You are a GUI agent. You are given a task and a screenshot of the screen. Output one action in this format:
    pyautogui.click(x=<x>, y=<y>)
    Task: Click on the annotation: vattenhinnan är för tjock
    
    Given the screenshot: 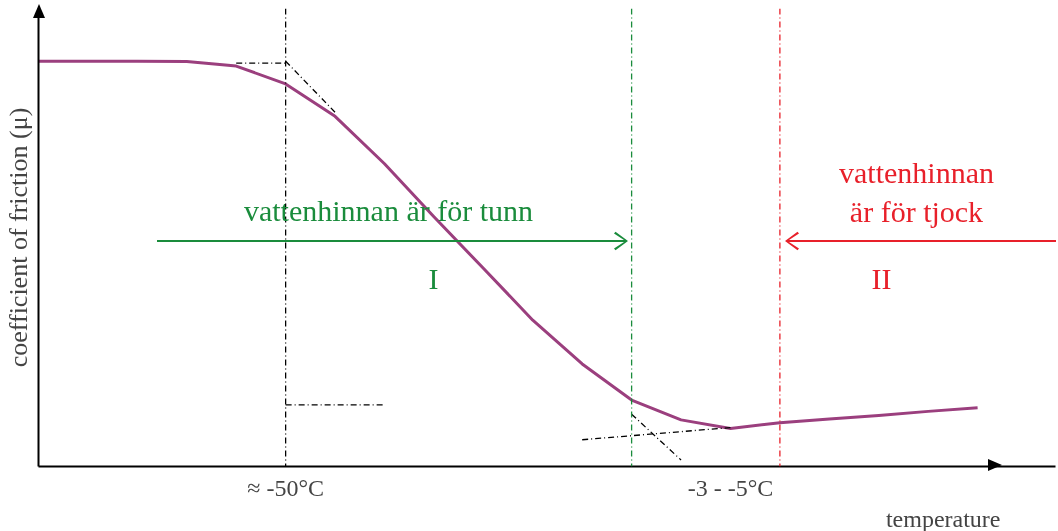 What is the action you would take?
    pyautogui.click(x=916, y=192)
    